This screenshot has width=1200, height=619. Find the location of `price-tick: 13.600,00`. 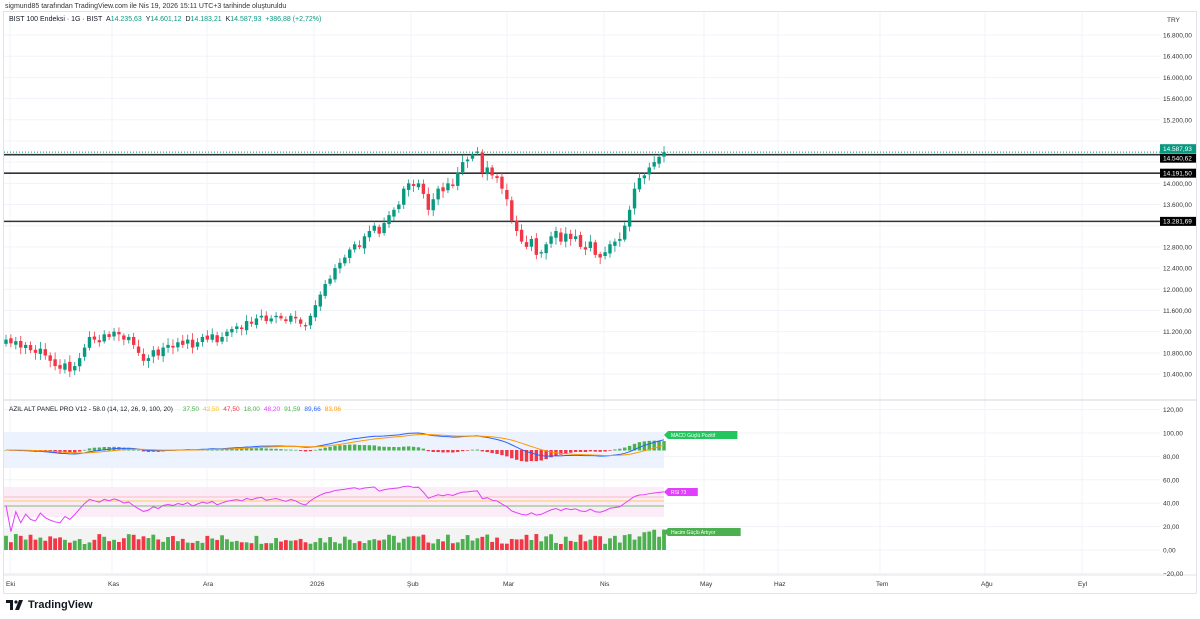

price-tick: 13.600,00 is located at coordinates (1177, 205).